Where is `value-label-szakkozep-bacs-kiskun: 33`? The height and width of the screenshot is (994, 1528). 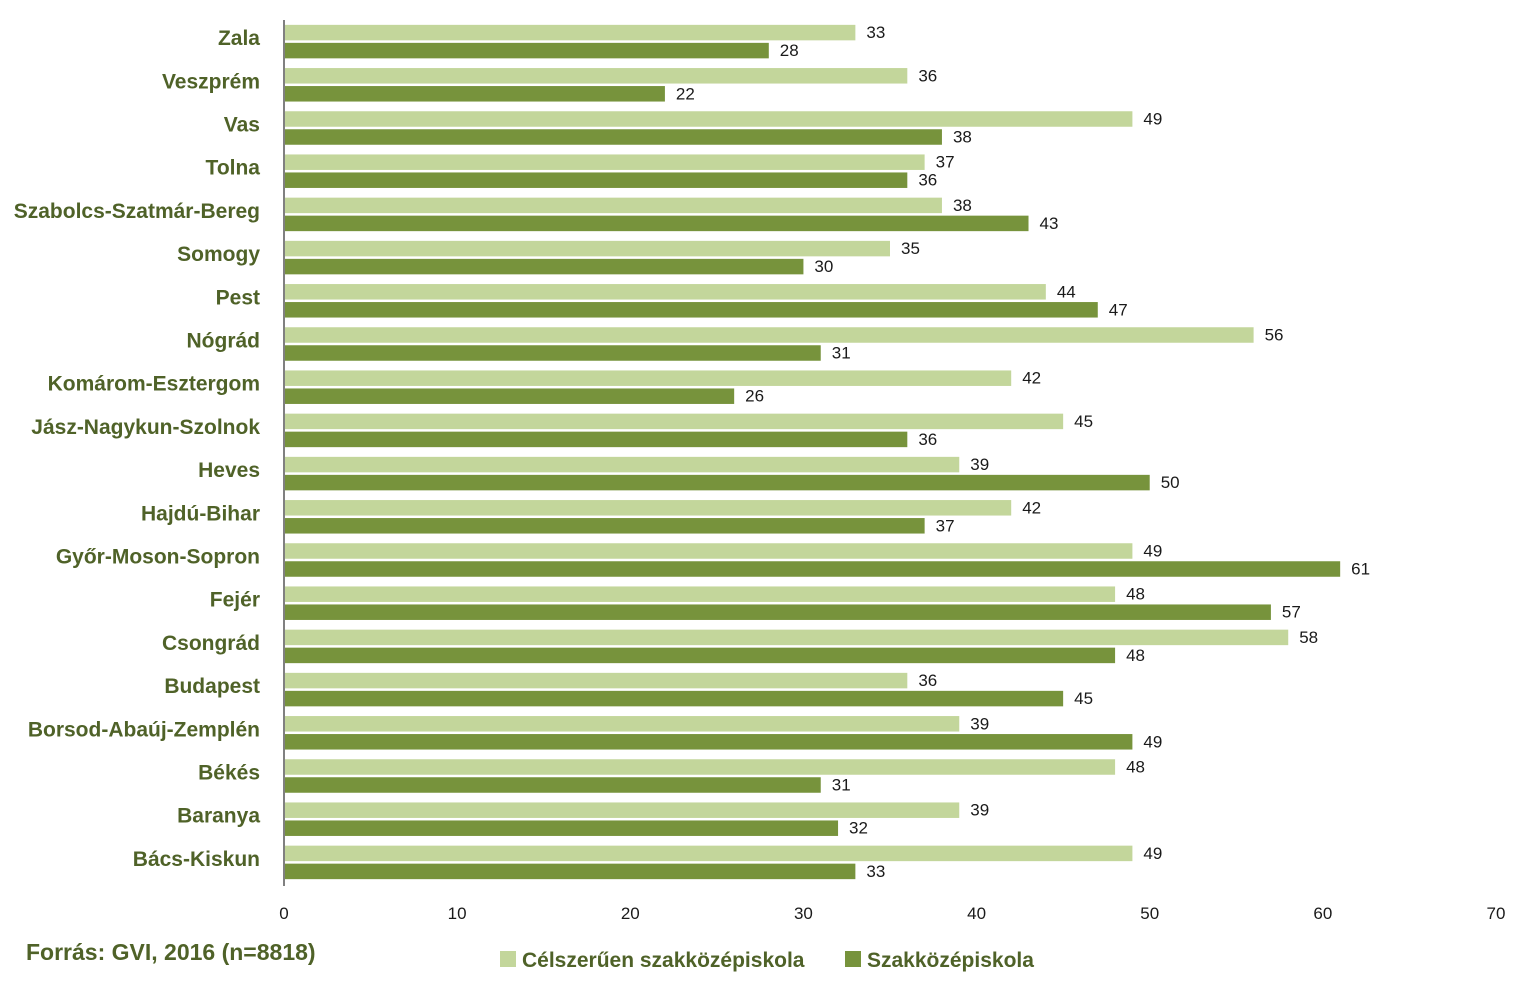
value-label-szakkozep-bacs-kiskun: 33 is located at coordinates (875, 871).